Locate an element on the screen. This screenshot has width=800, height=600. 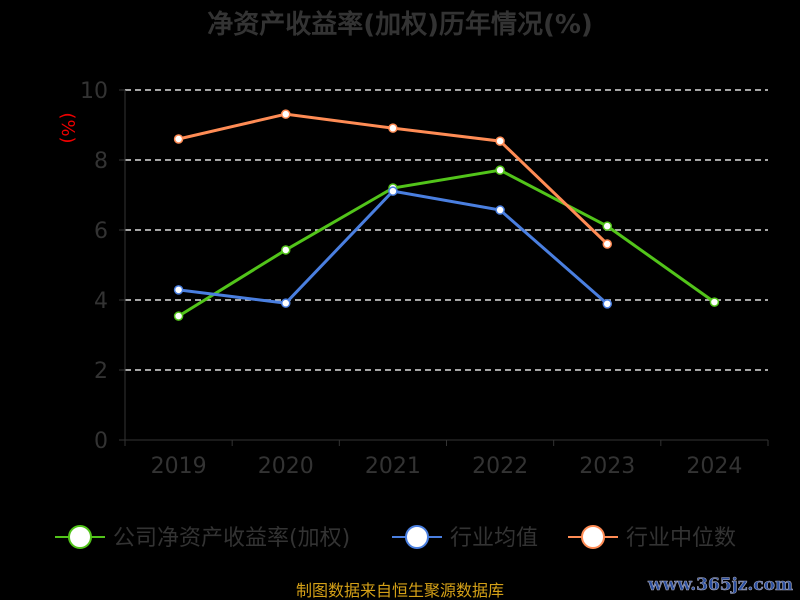
y-tick-label: 8 is located at coordinates (101, 161).